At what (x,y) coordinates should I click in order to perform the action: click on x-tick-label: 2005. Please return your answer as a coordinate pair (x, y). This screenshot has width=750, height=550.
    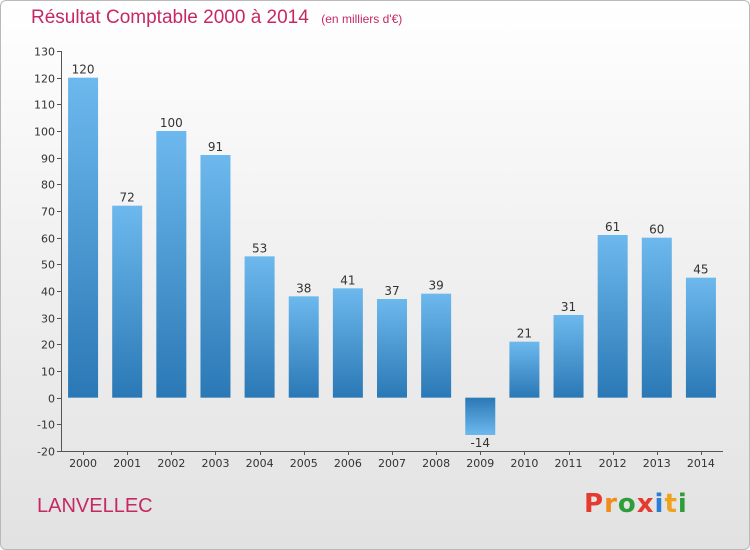
    Looking at the image, I should click on (304, 463).